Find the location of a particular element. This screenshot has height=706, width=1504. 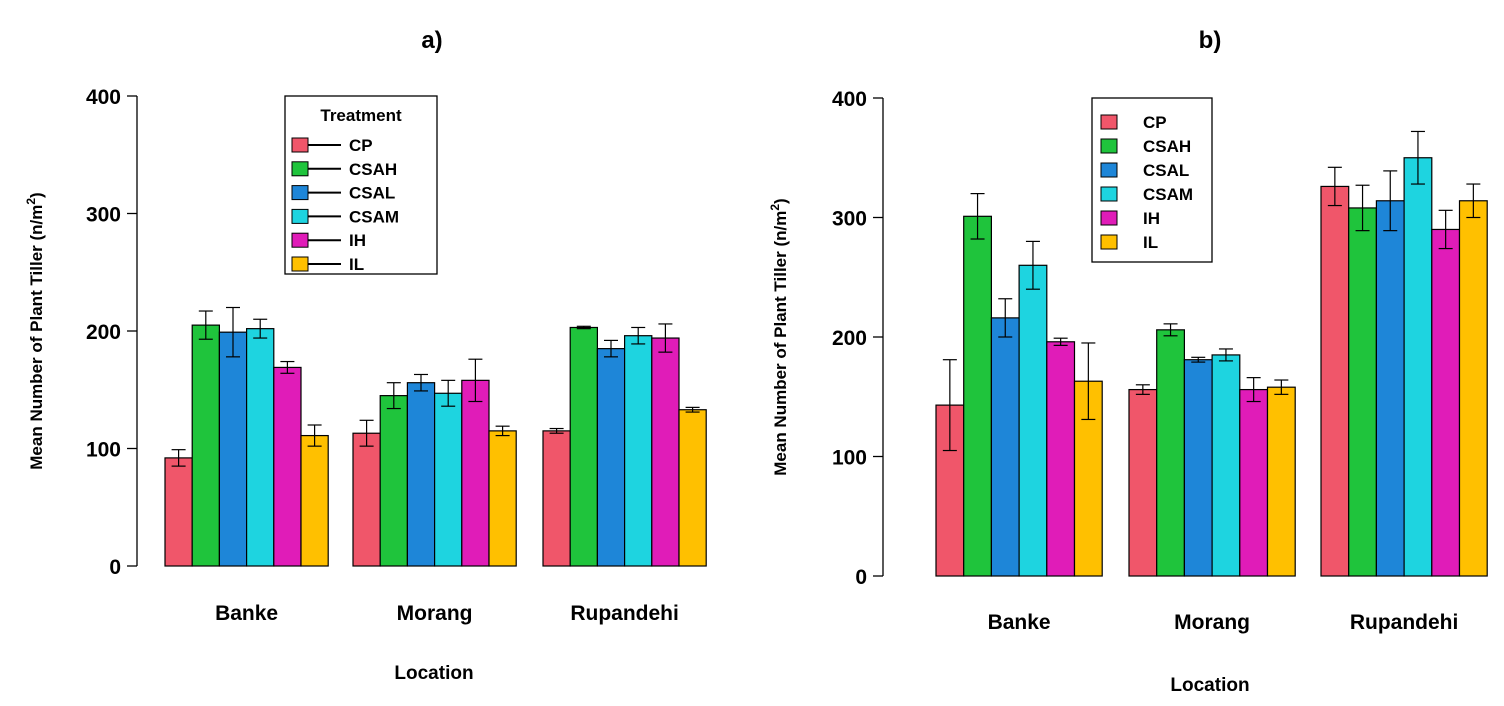

legend-title: Treatment is located at coordinates (361, 115).